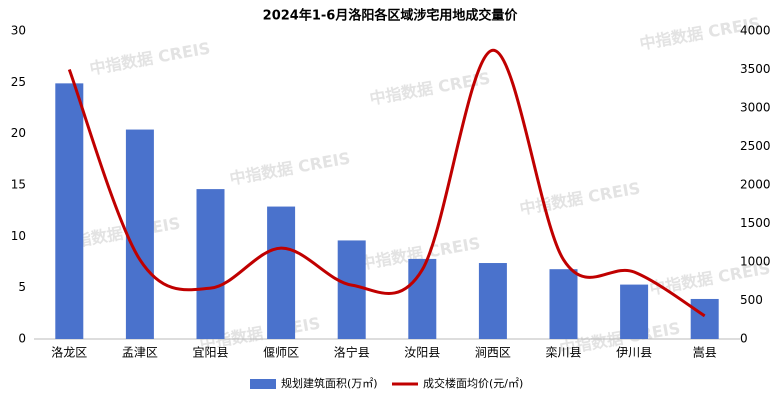 This screenshot has width=780, height=406. Describe the element at coordinates (493, 353) in the screenshot. I see `x-tick-label: 涧西区` at that location.